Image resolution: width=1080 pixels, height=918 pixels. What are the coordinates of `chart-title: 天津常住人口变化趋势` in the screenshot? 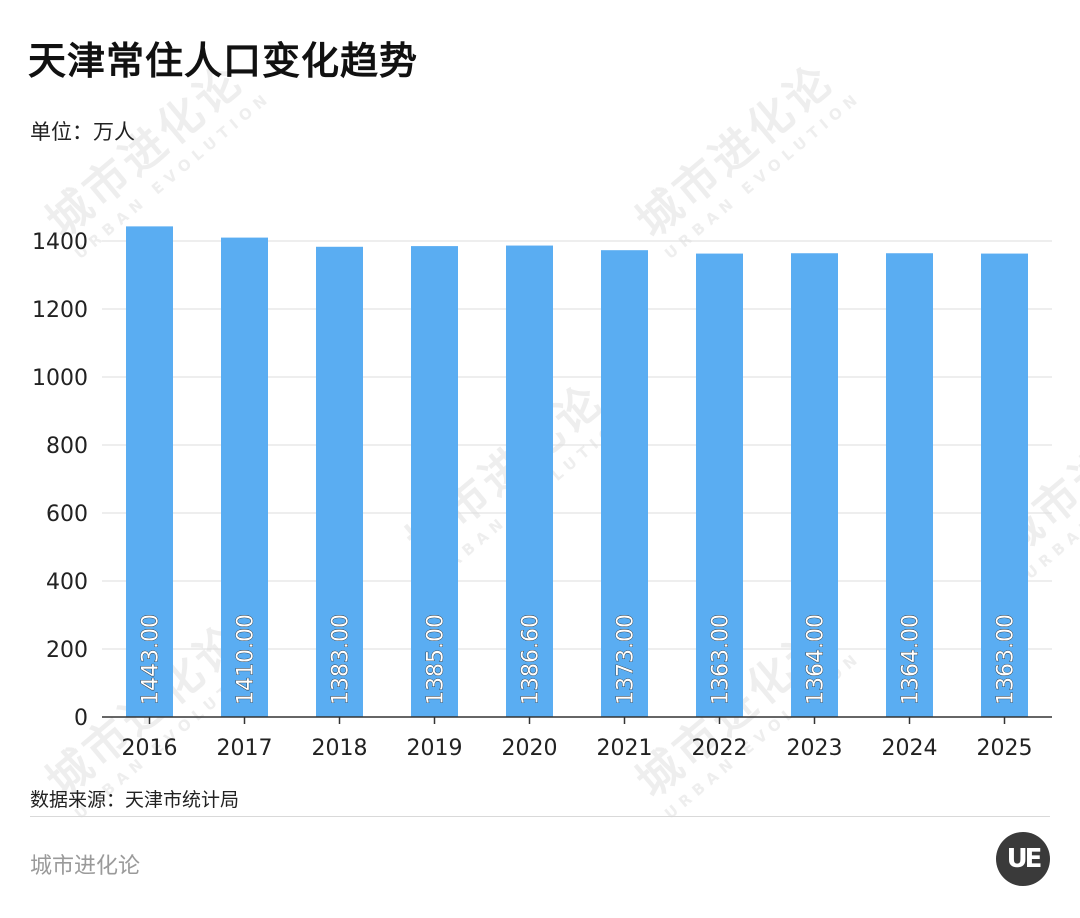 It's located at (223, 61).